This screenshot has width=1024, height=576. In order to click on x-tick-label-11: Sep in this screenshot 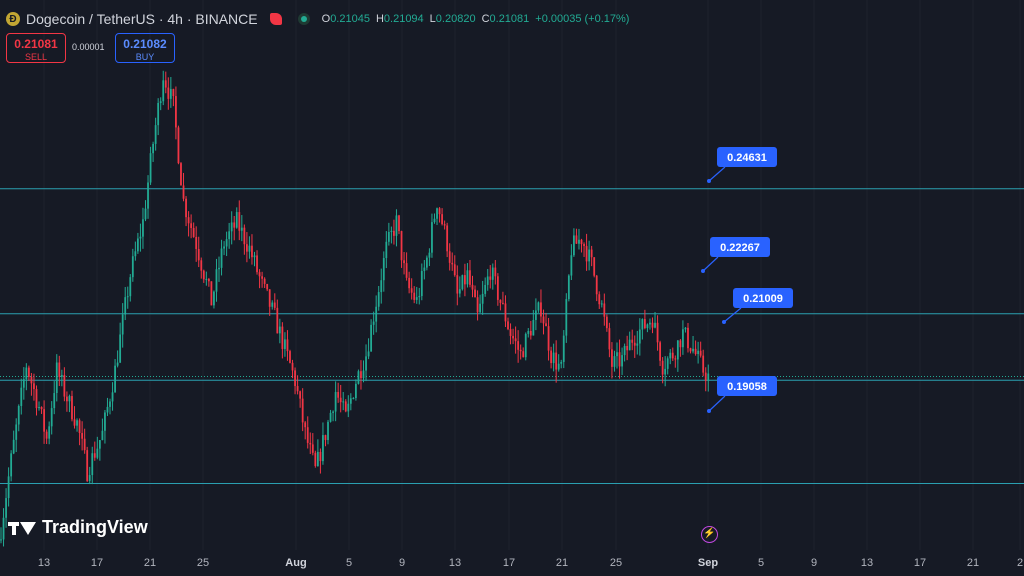, I will do `click(708, 563)`.